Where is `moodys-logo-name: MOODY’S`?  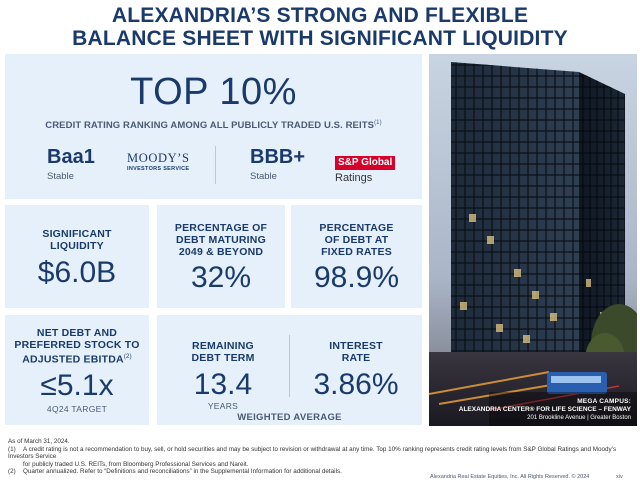 moodys-logo-name: MOODY’S is located at coordinates (158, 158).